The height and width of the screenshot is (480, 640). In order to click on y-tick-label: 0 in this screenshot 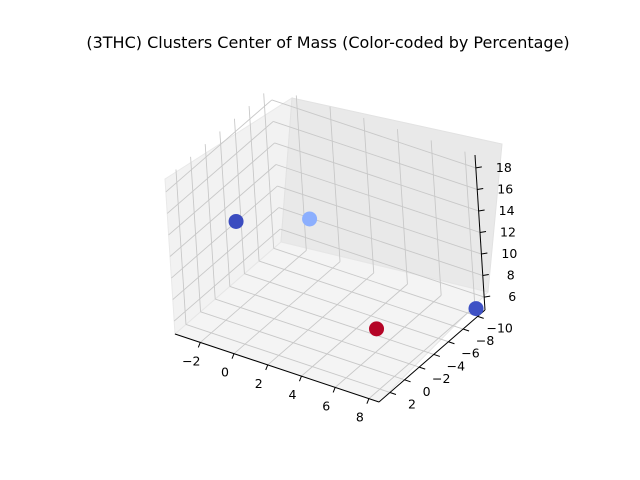, I will do `click(427, 391)`.